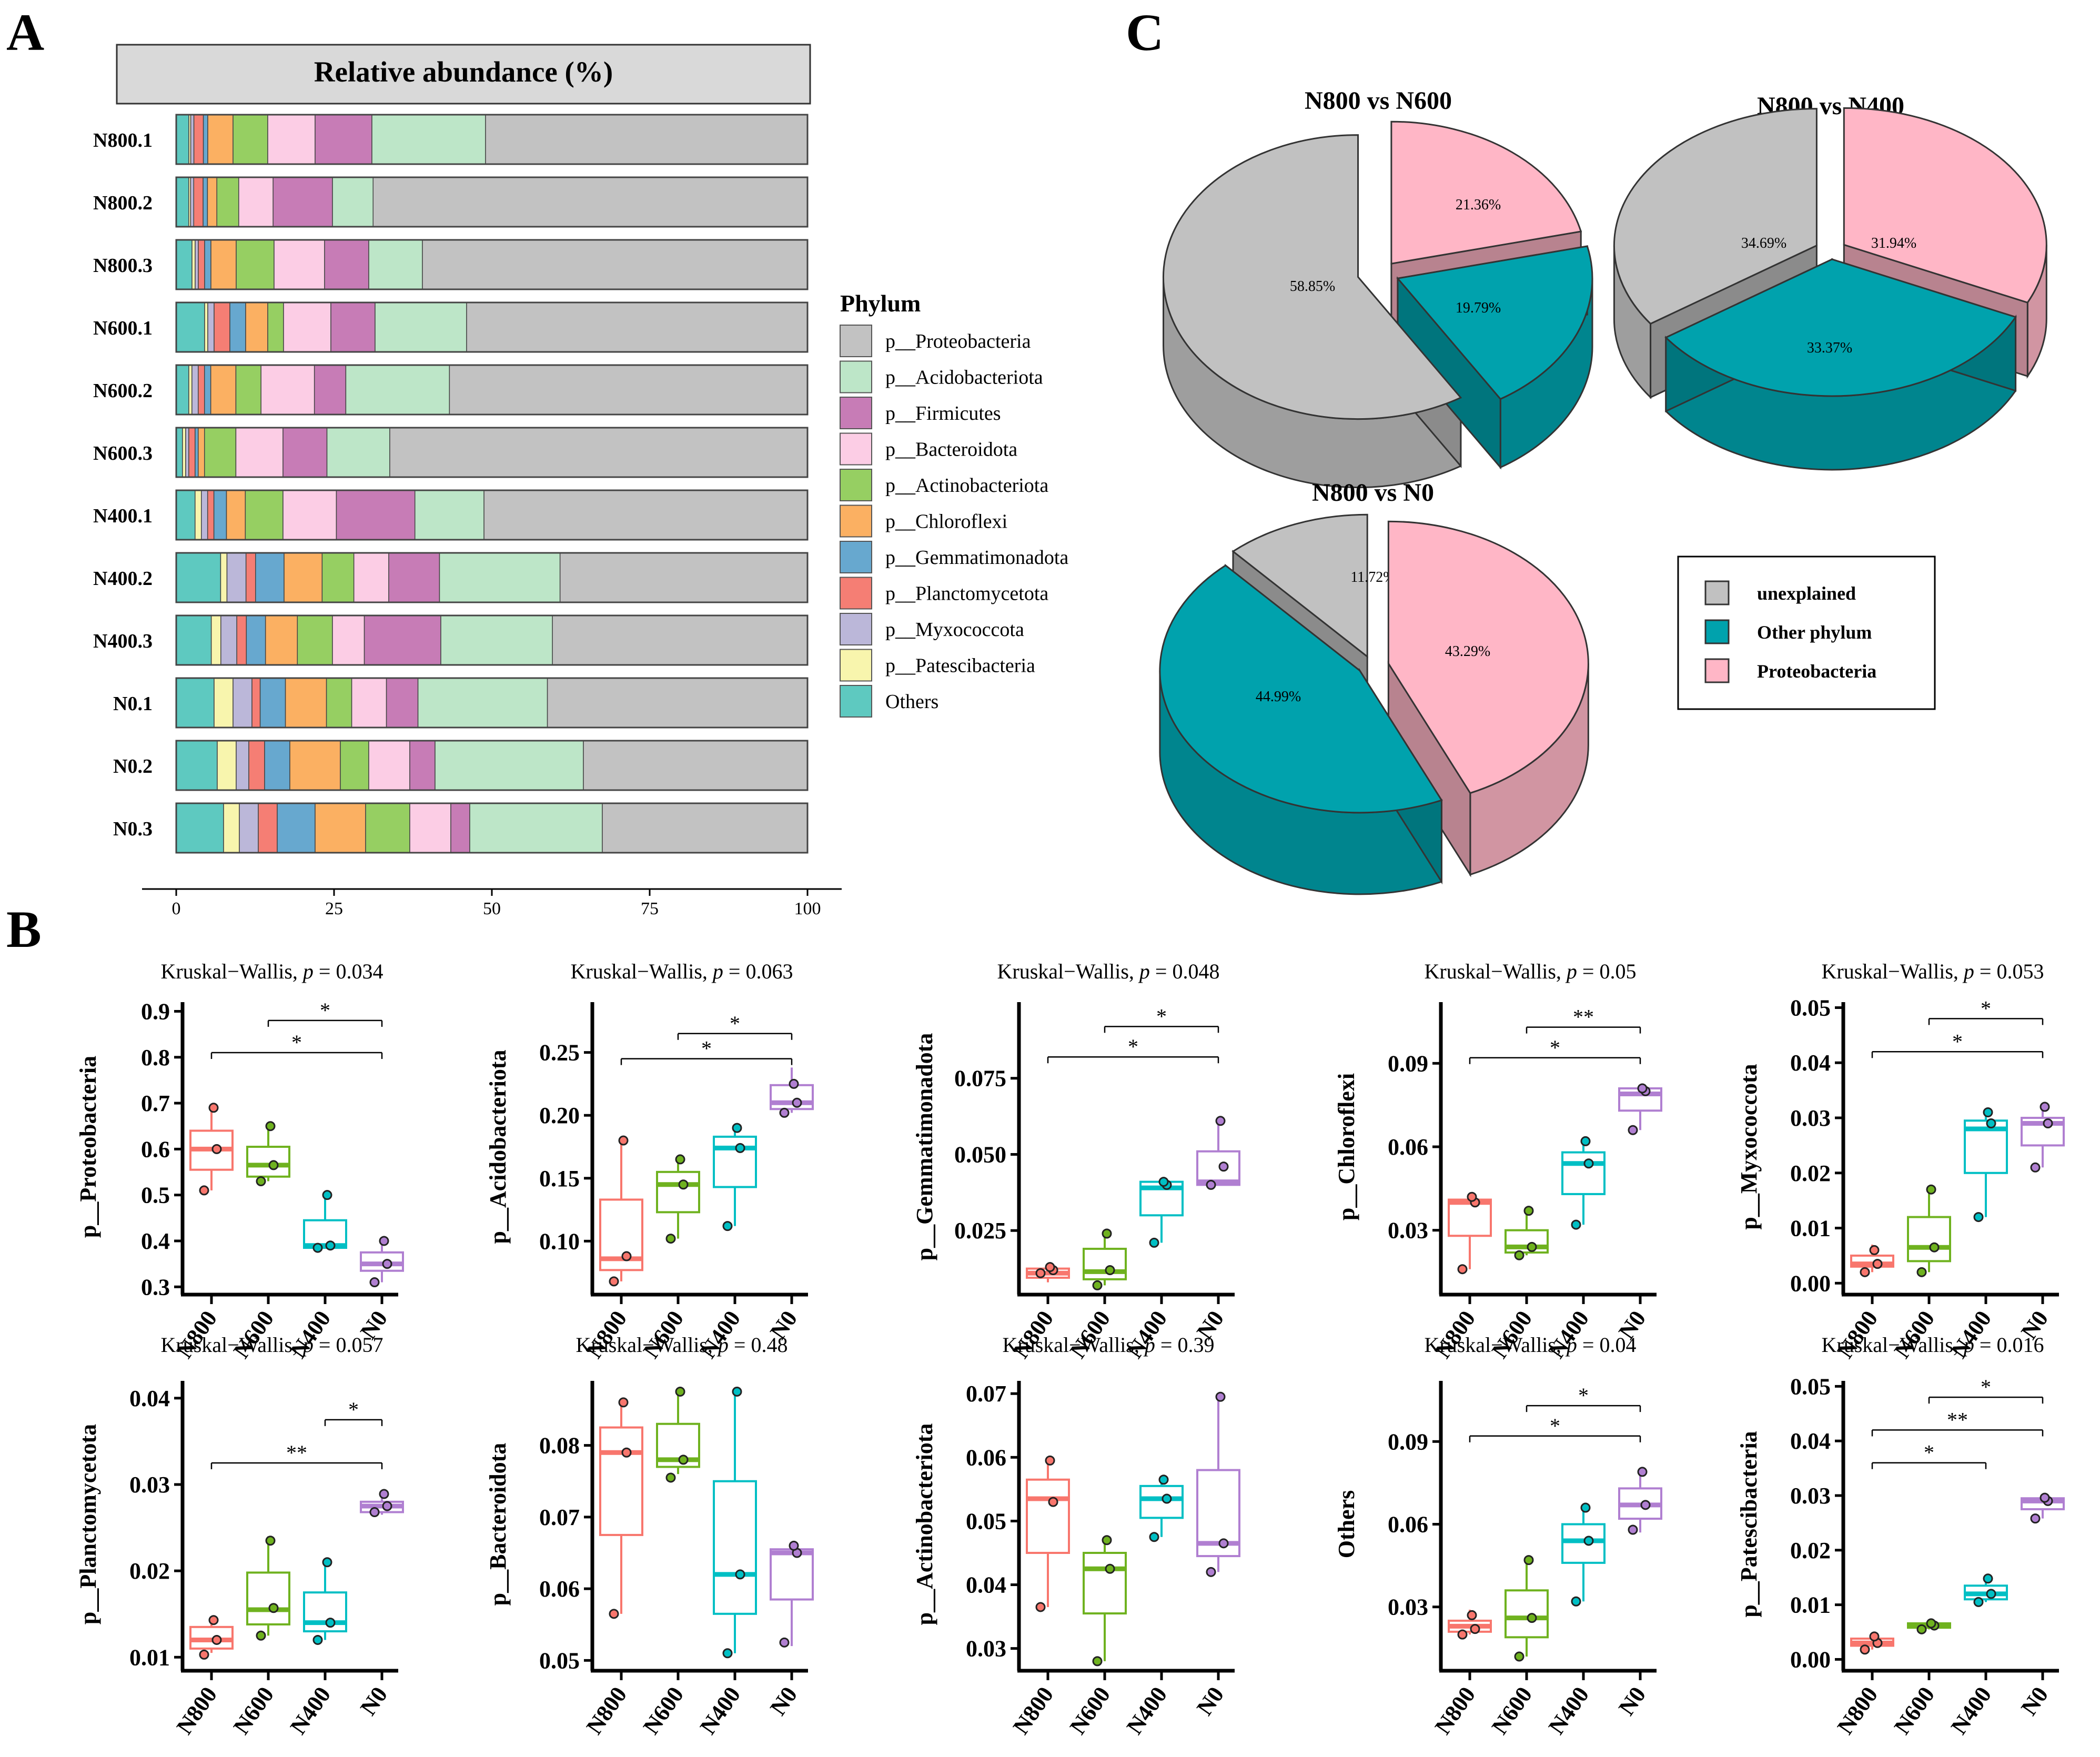  What do you see at coordinates (1811, 1659) in the screenshot?
I see `y-tick-label-patescibacteria-0: 0.00` at bounding box center [1811, 1659].